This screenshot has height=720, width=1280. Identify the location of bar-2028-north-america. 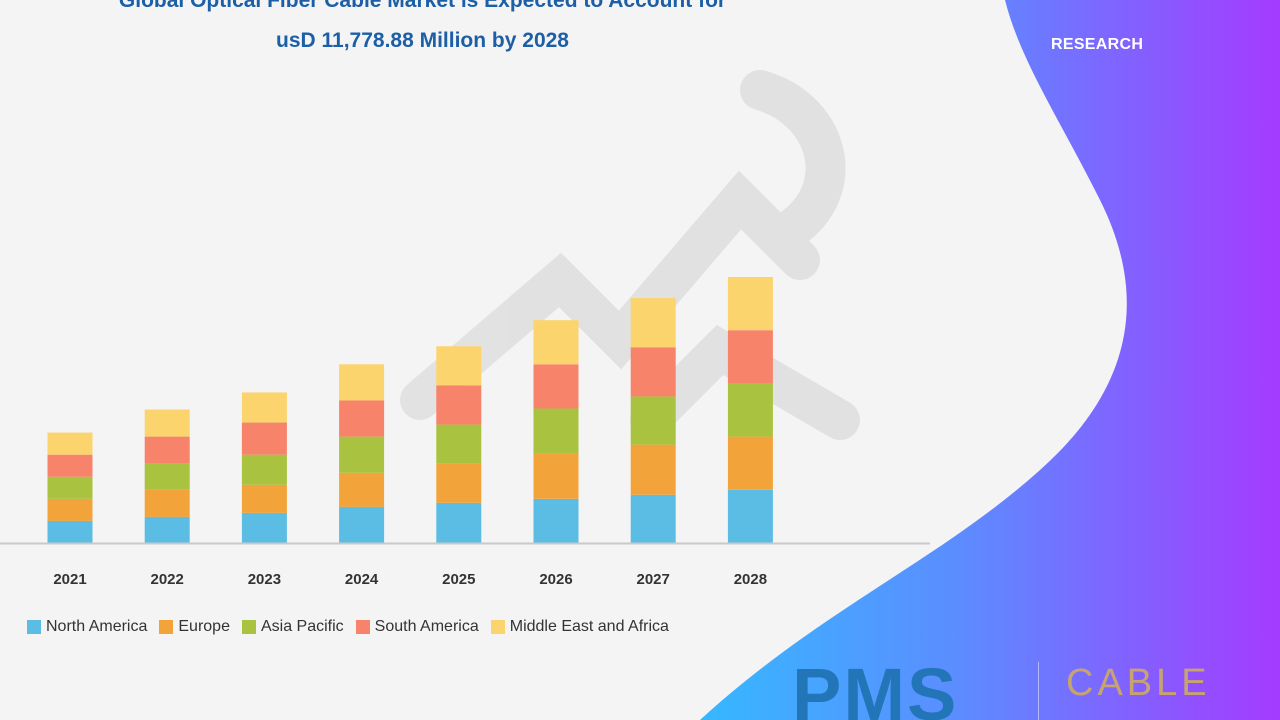
(750, 516).